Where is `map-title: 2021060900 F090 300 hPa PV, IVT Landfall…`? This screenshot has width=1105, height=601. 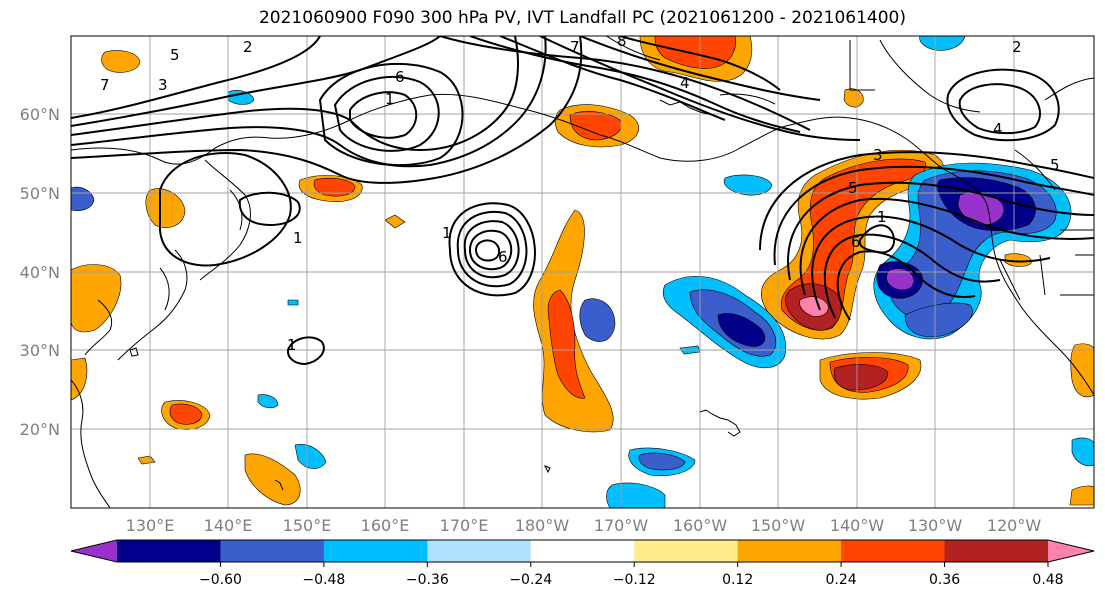
map-title: 2021060900 F090 300 hPa PV, IVT Landfall… is located at coordinates (582, 18).